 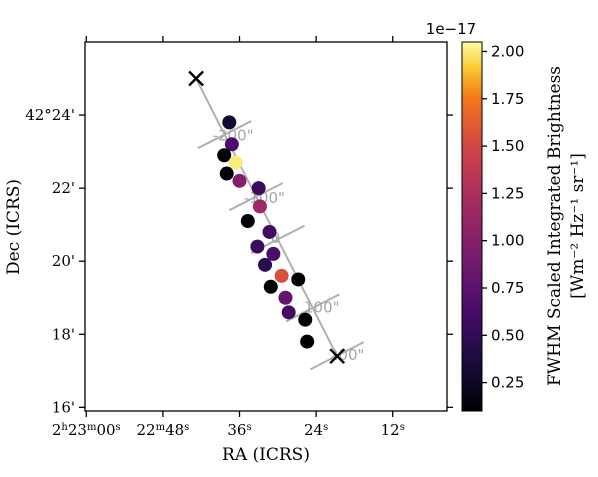 I want to click on x-tick-label-part: 22, so click(x=145, y=430).